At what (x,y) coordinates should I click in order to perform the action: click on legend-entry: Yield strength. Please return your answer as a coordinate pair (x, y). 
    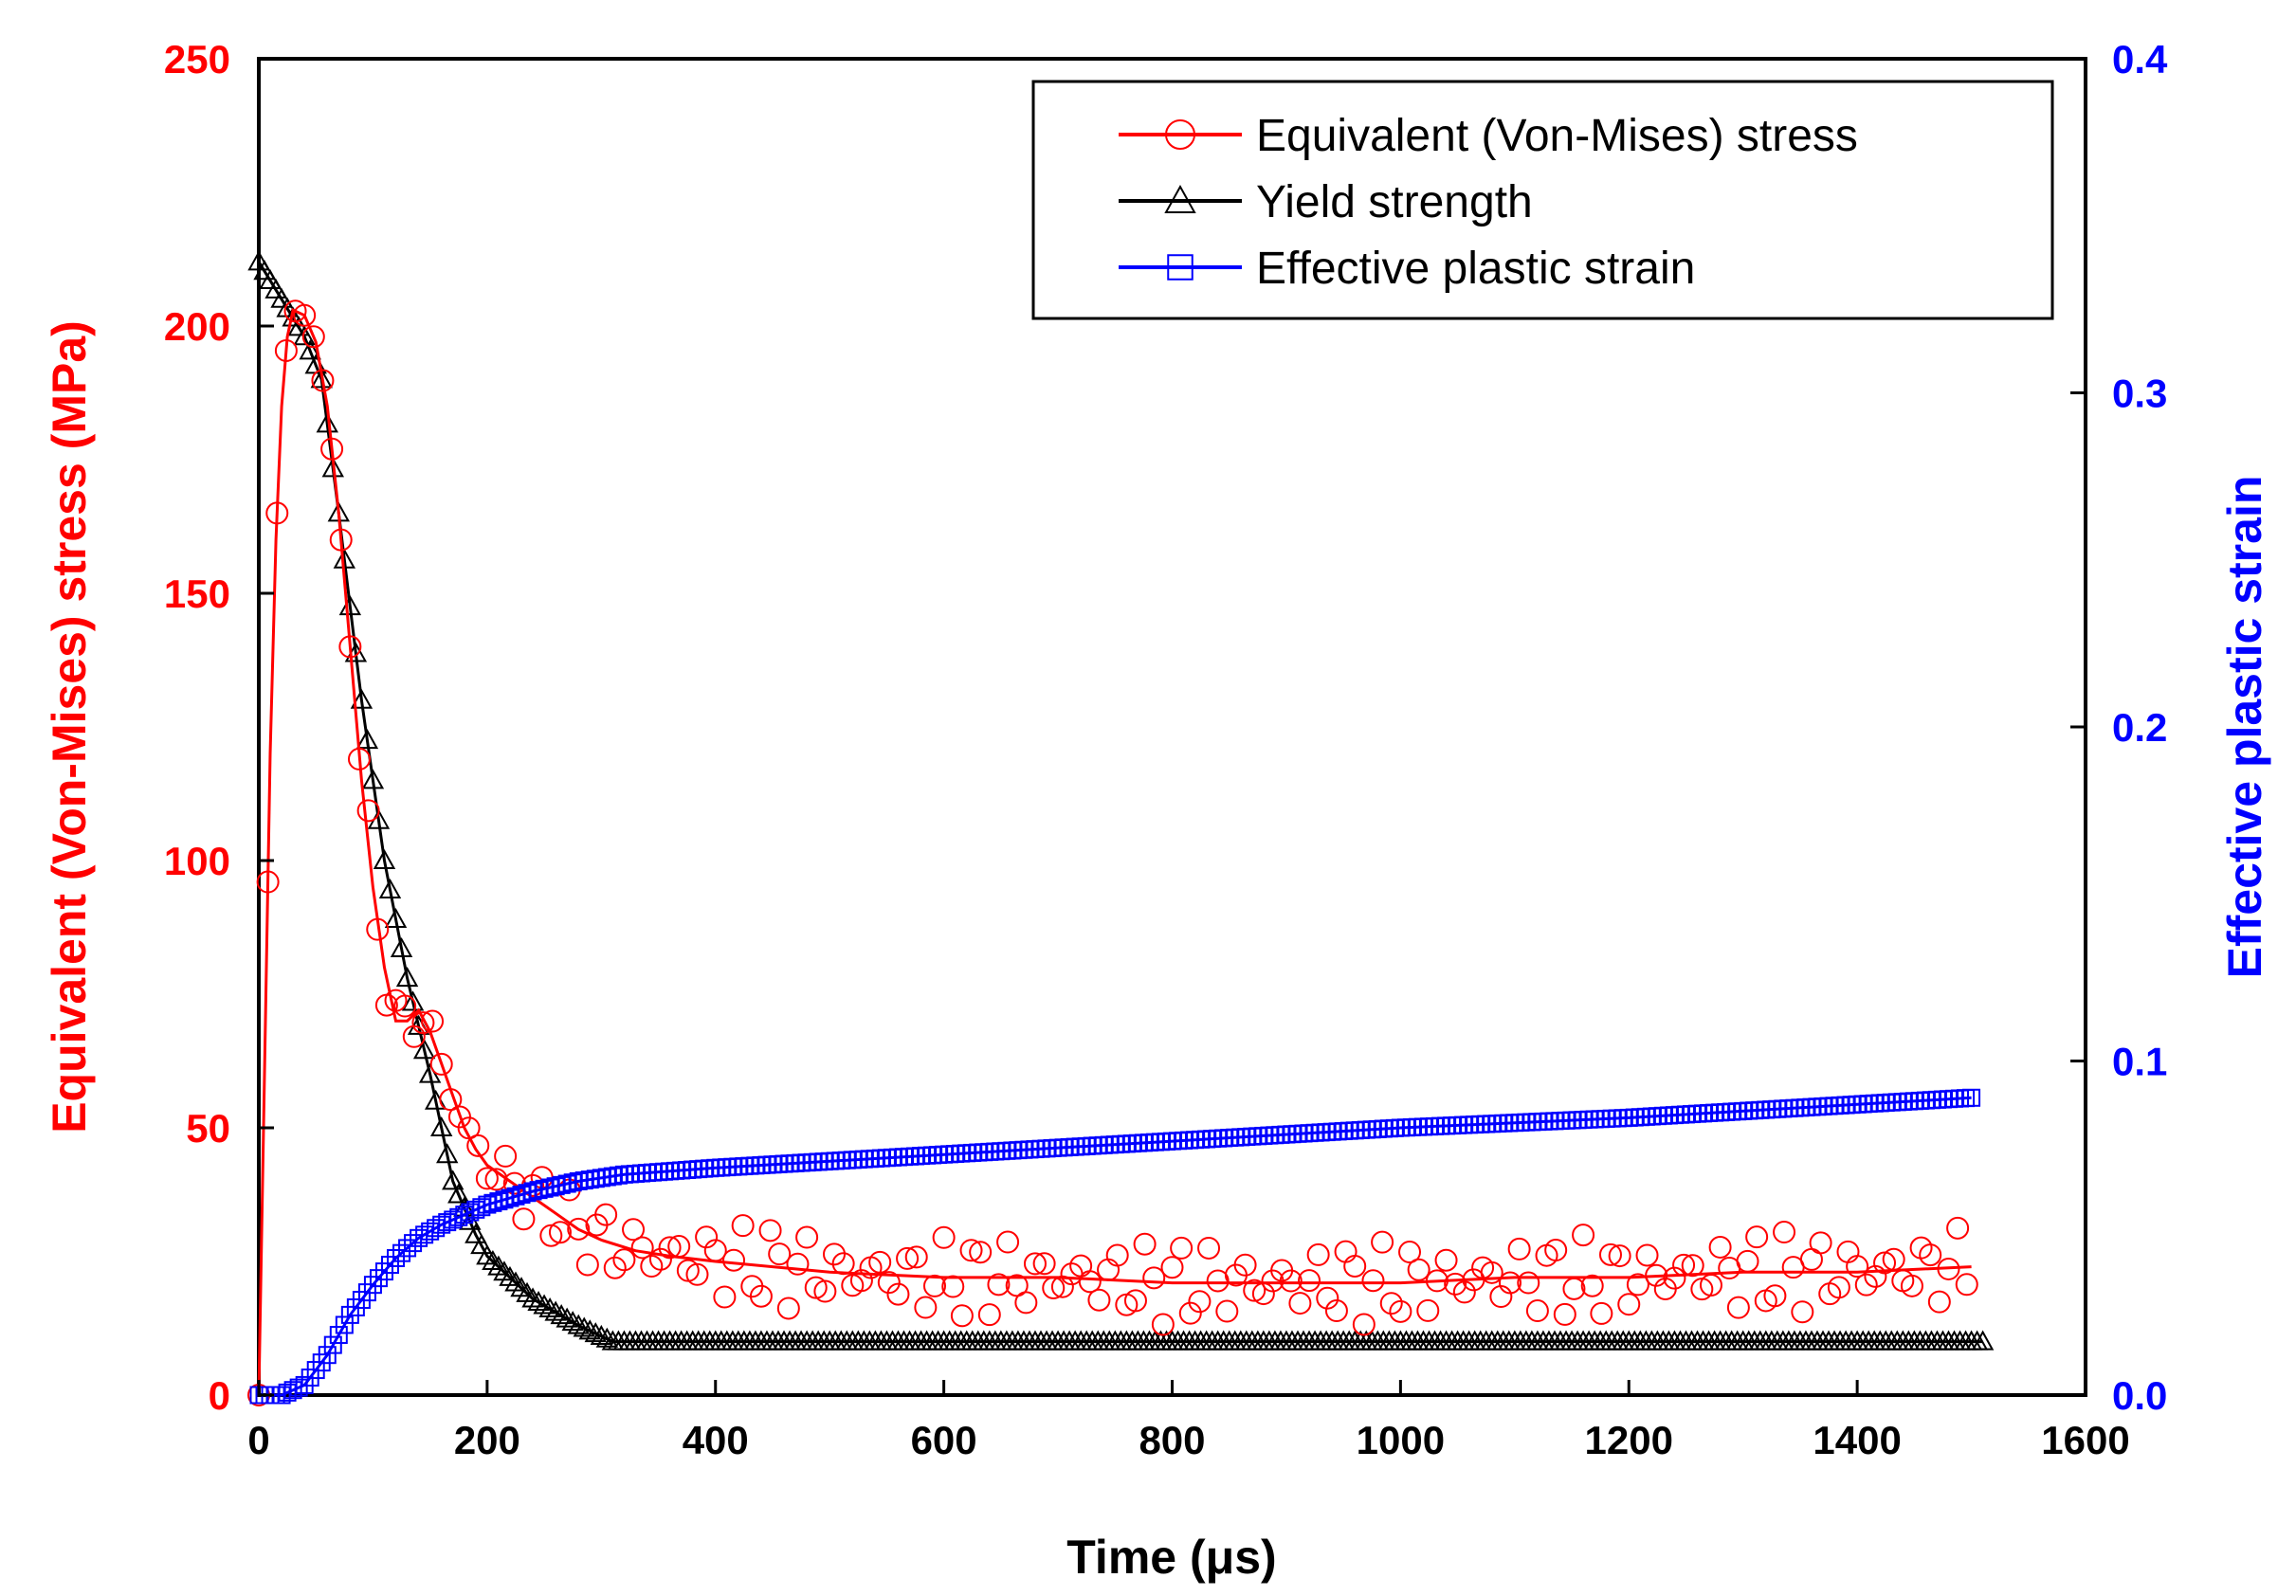
    Looking at the image, I should click on (1326, 202).